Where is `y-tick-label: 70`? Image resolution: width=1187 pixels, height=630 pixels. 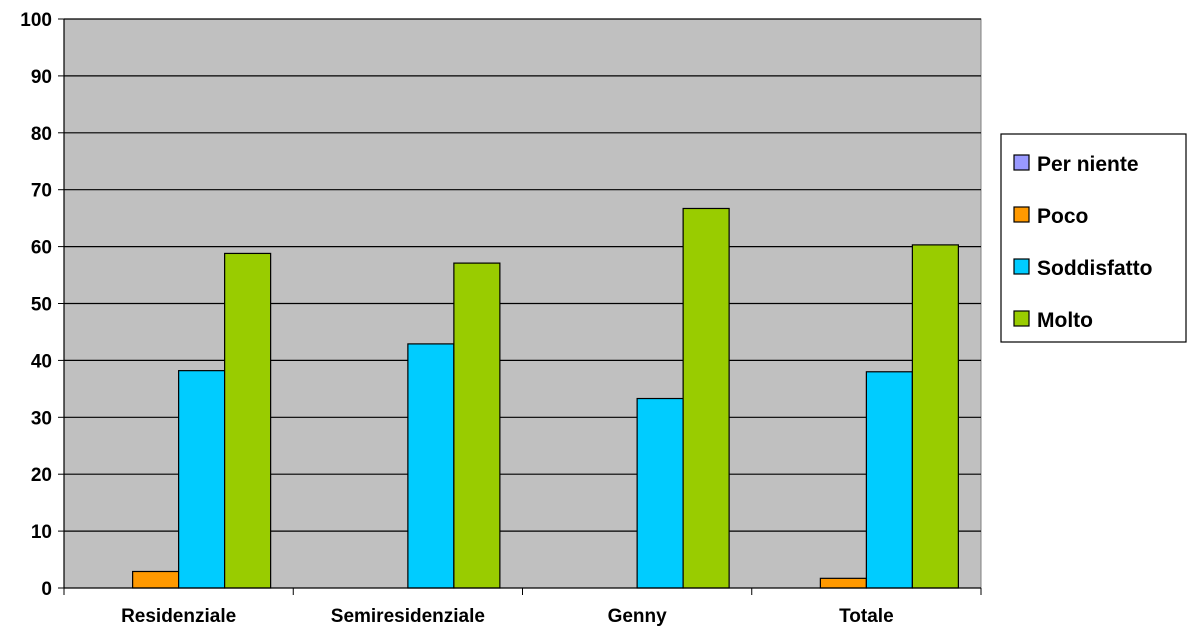
y-tick-label: 70 is located at coordinates (41, 191).